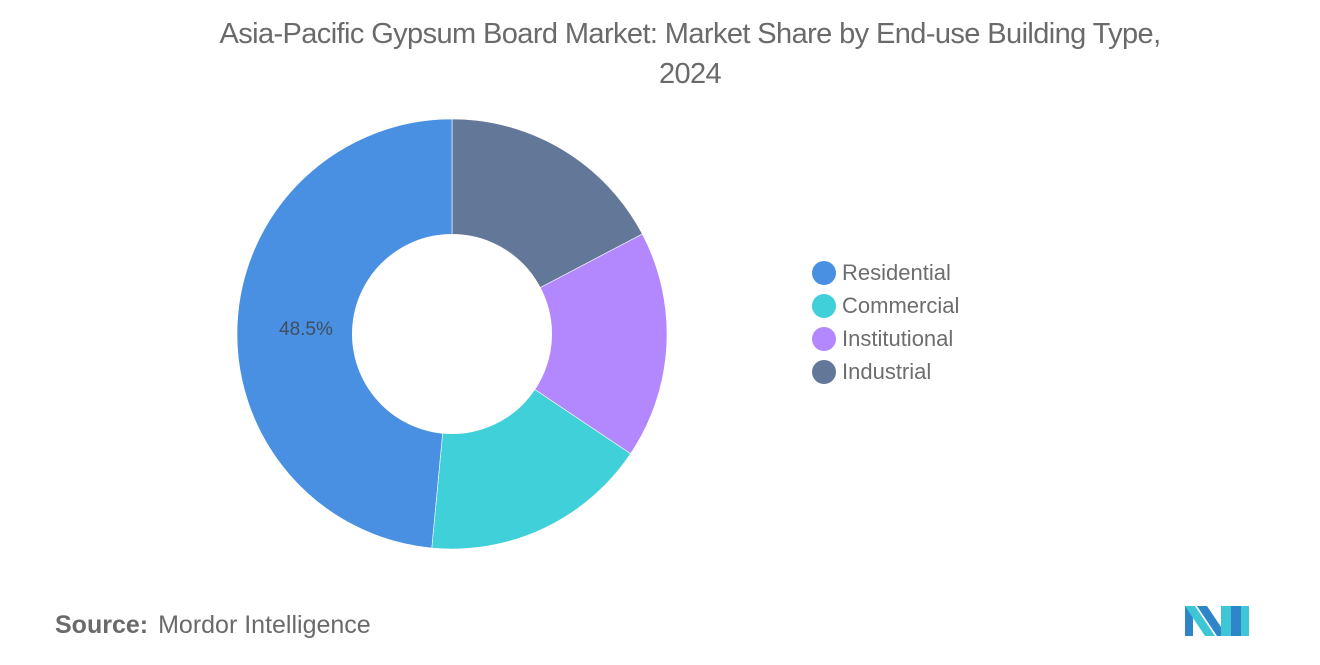 This screenshot has height=665, width=1320. I want to click on source-note: Source: Mordor Intelligence, so click(213, 625).